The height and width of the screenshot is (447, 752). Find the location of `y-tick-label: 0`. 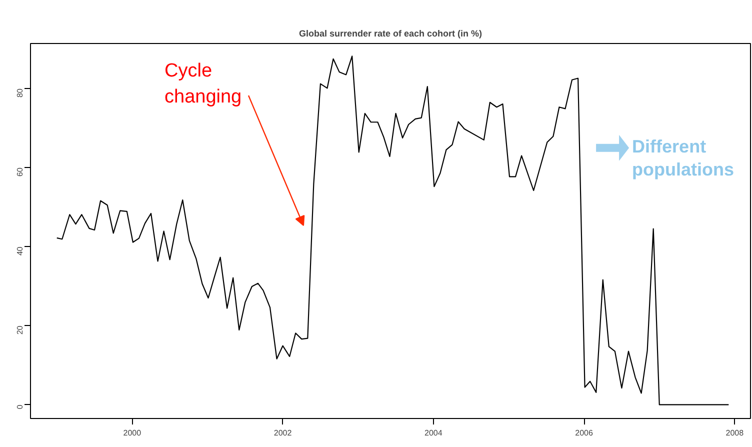

y-tick-label: 0 is located at coordinates (20, 407).